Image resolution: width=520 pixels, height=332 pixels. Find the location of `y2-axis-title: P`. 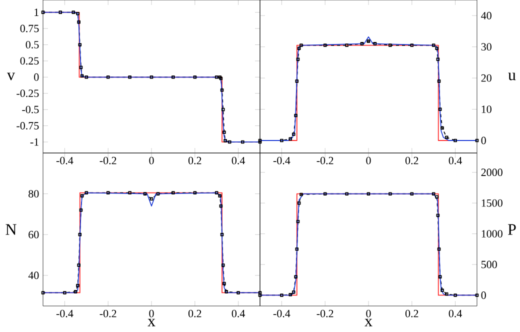

y2-axis-title: P is located at coordinates (512, 229).